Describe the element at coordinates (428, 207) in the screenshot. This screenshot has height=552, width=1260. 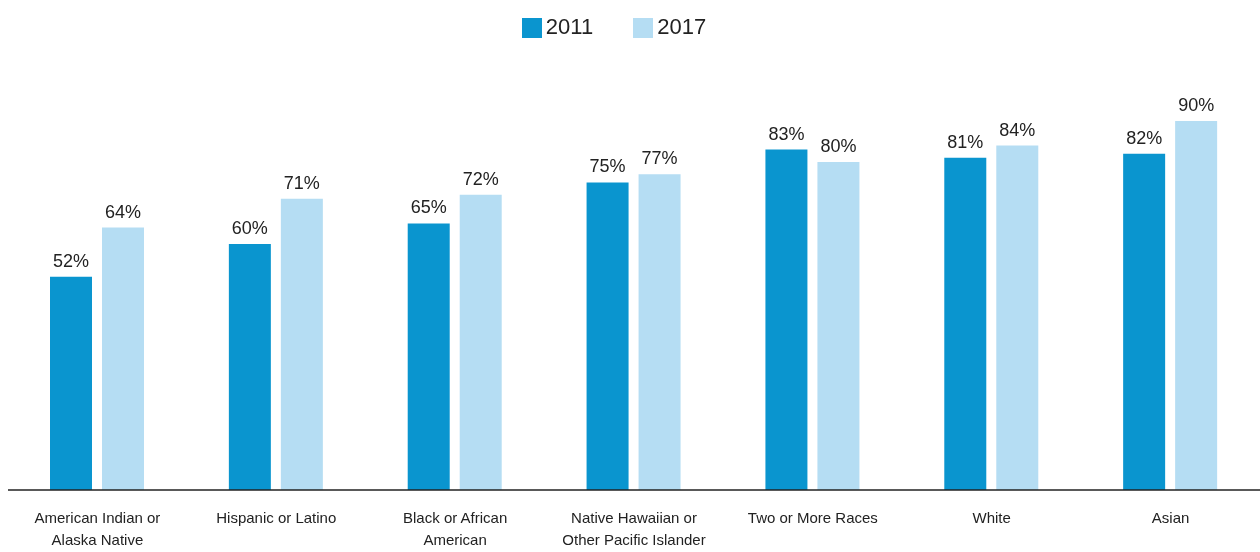
I see `data-label: 65%` at that location.